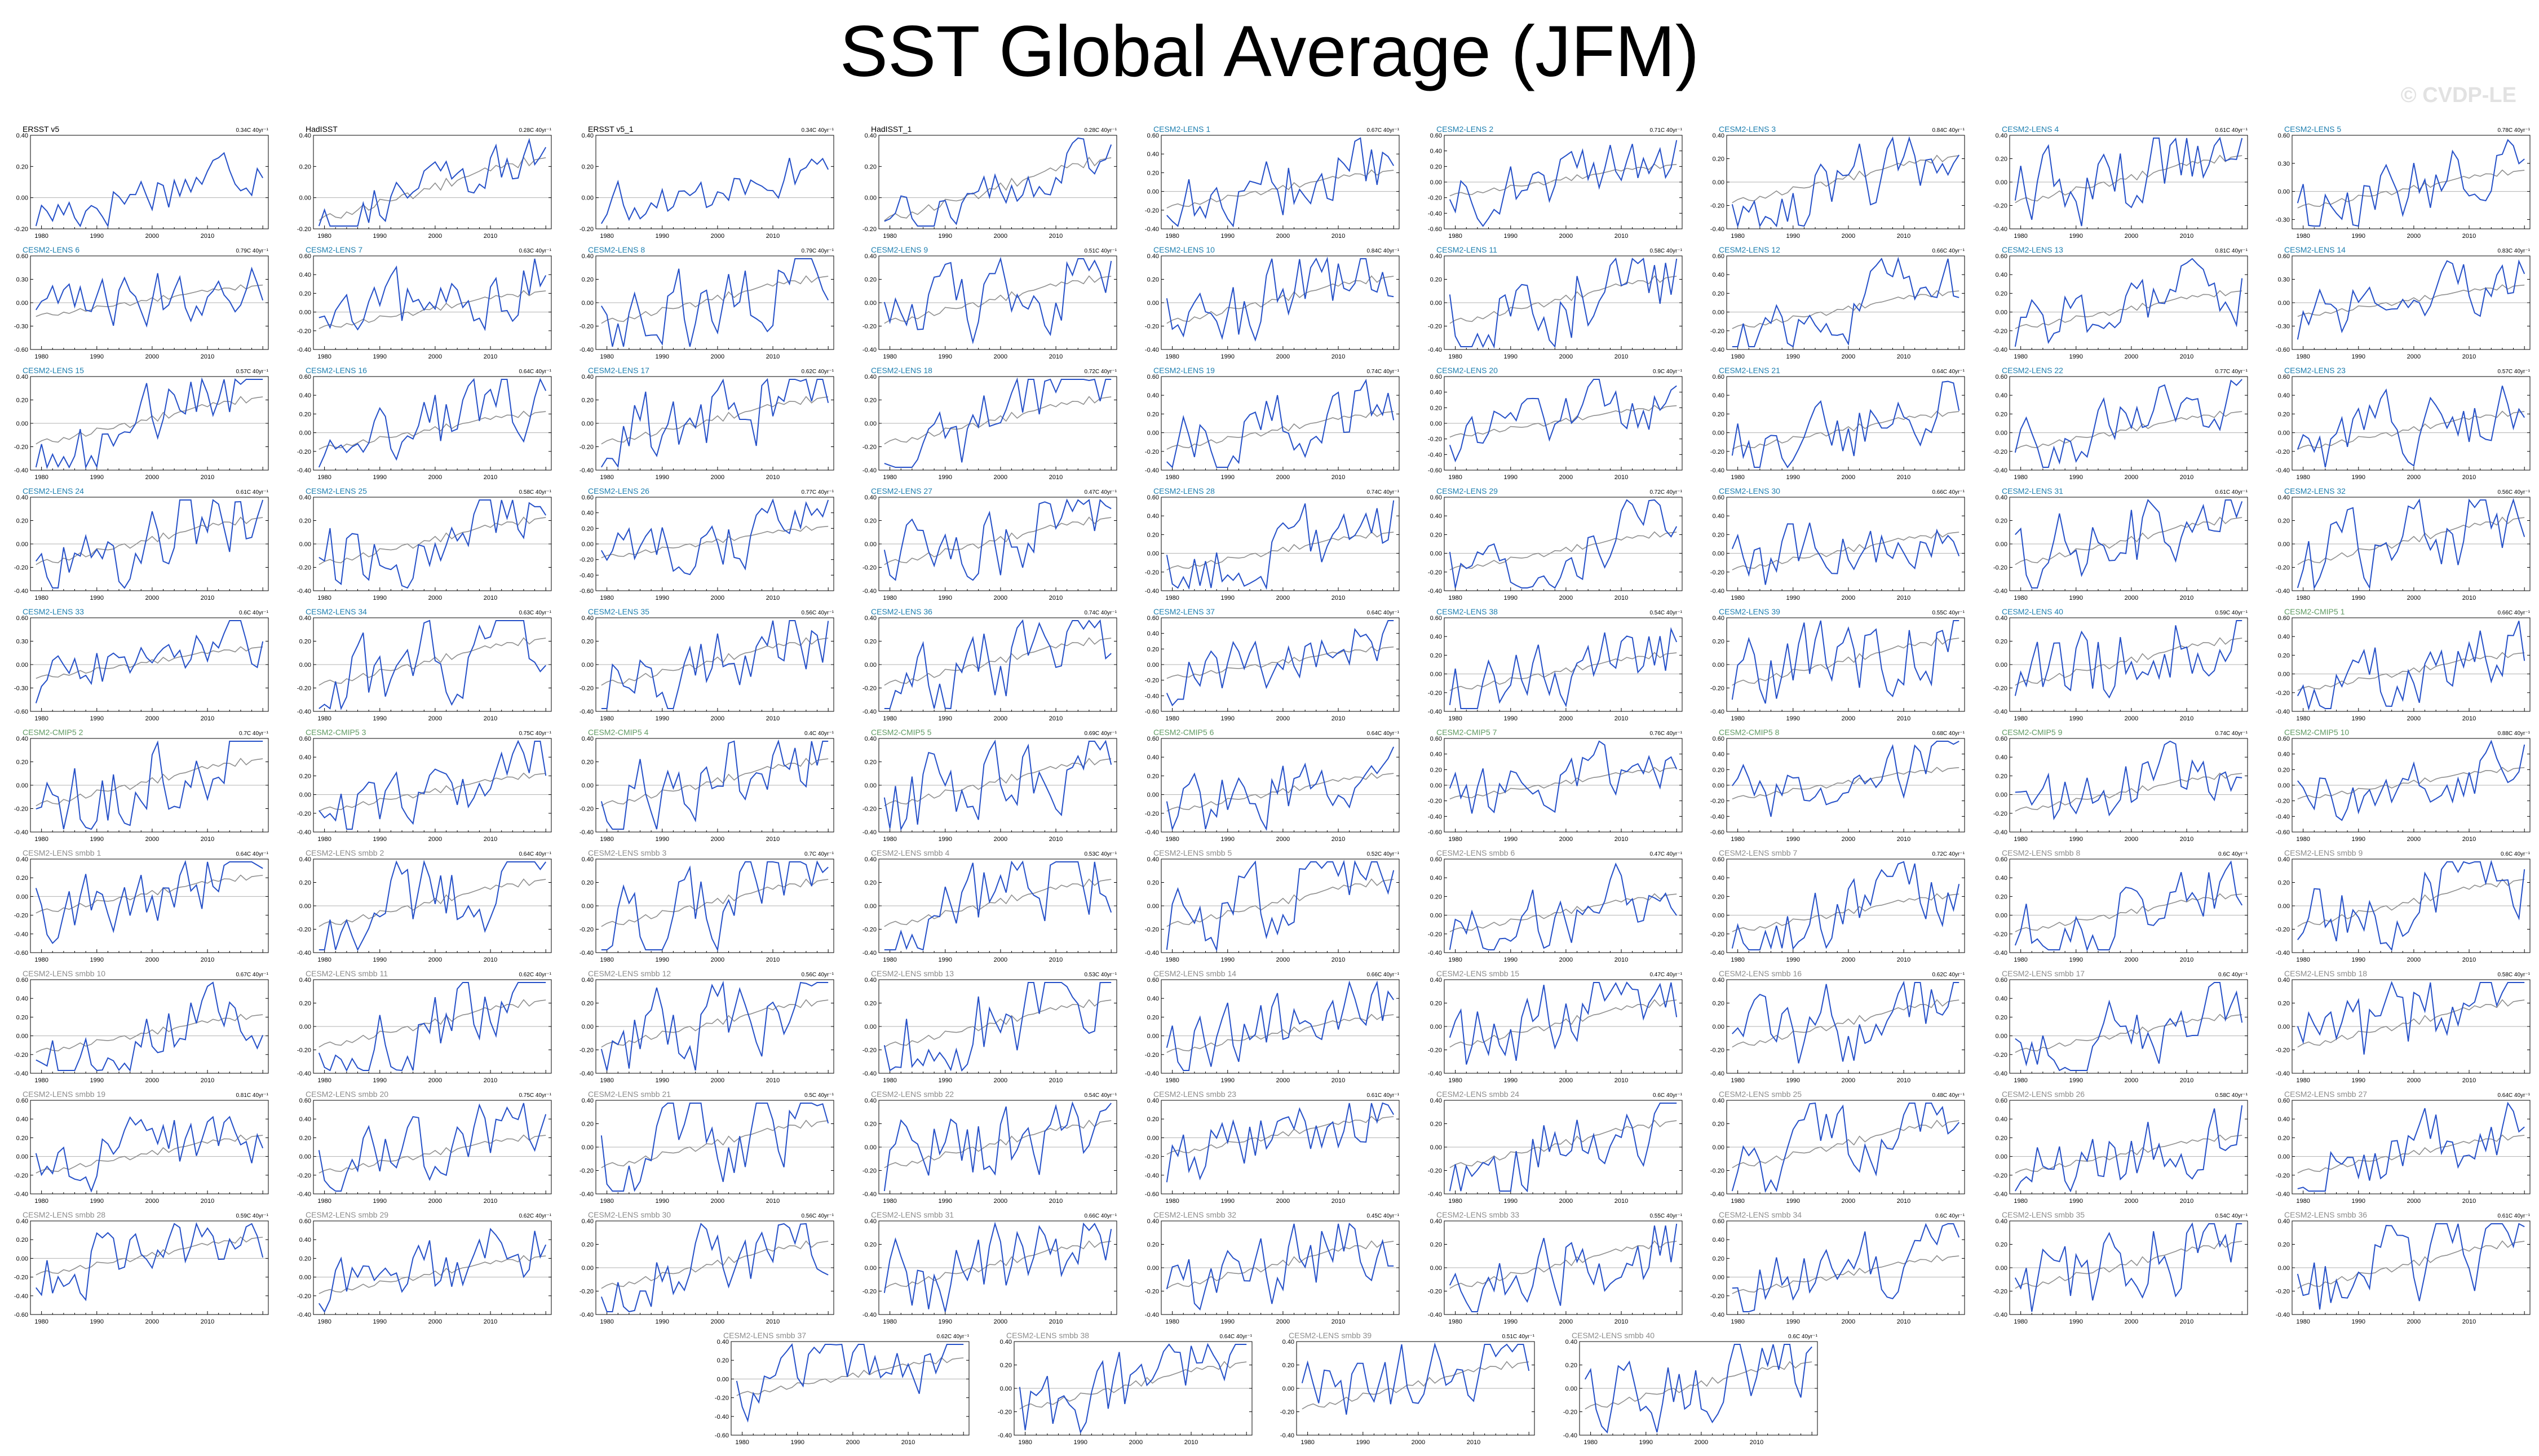  I want to click on y-tick-label: -0.60, so click(1152, 1194).